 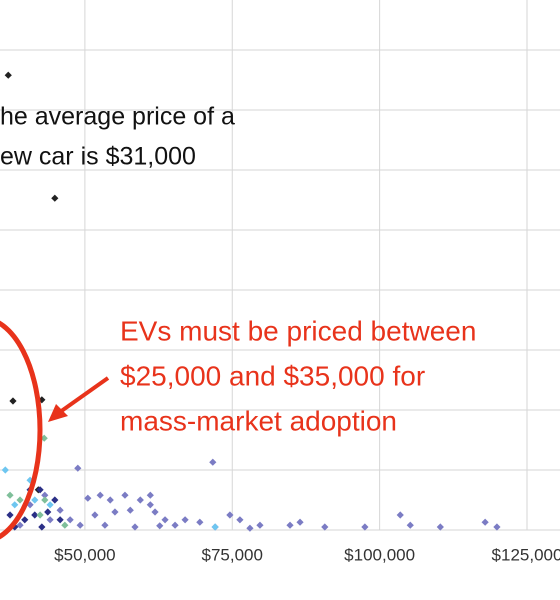 What do you see at coordinates (117, 117) in the screenshot?
I see `annotation-text: he average price of a` at bounding box center [117, 117].